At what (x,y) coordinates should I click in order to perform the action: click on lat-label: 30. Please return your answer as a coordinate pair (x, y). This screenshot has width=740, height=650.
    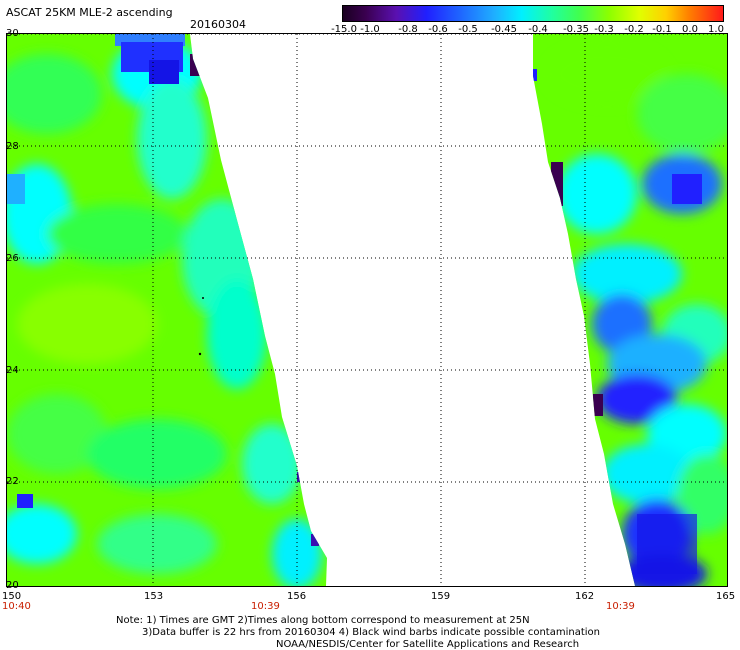
    Looking at the image, I should click on (12, 33).